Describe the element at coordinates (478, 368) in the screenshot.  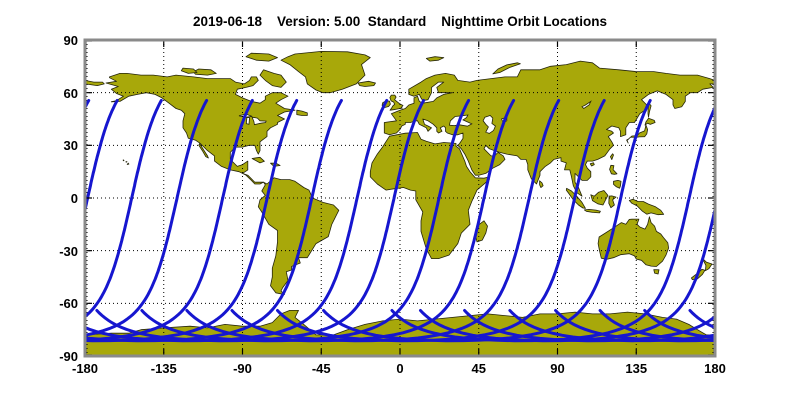
I see `x-tick-label: 45` at that location.